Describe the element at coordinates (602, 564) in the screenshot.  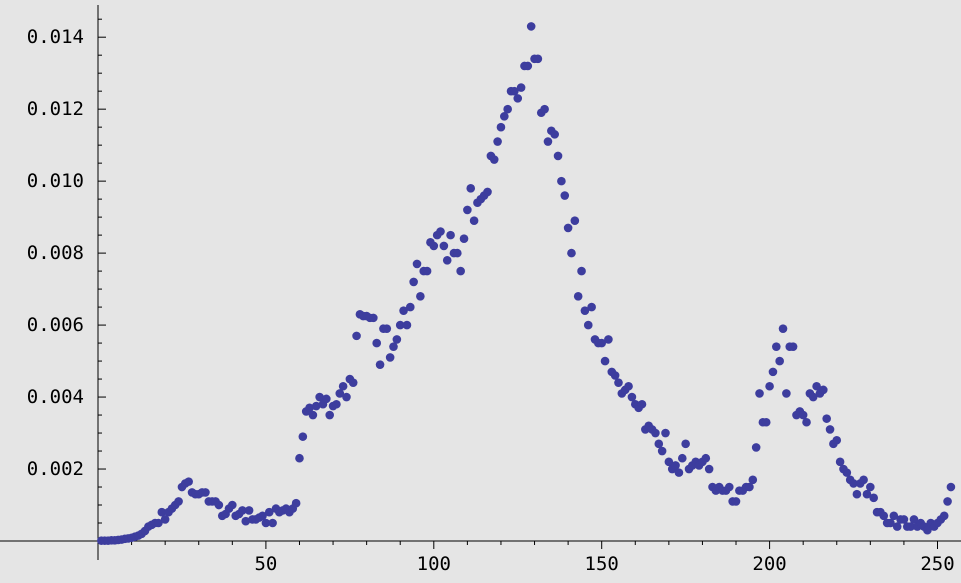
I see `x-tick-label: 150` at that location.